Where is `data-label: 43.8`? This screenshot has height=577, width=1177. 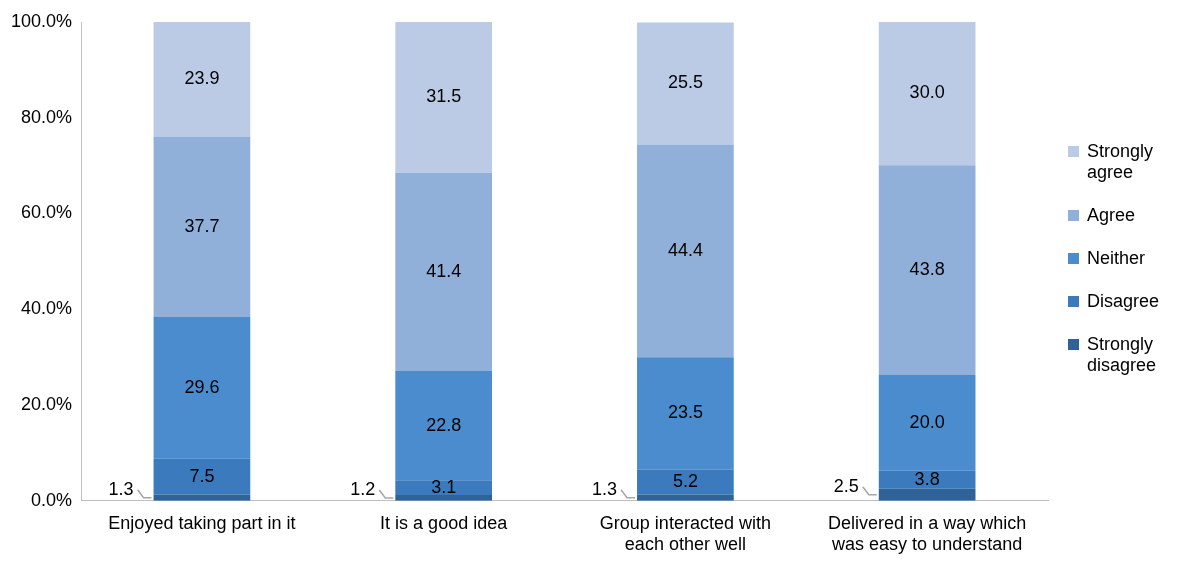 data-label: 43.8 is located at coordinates (927, 268).